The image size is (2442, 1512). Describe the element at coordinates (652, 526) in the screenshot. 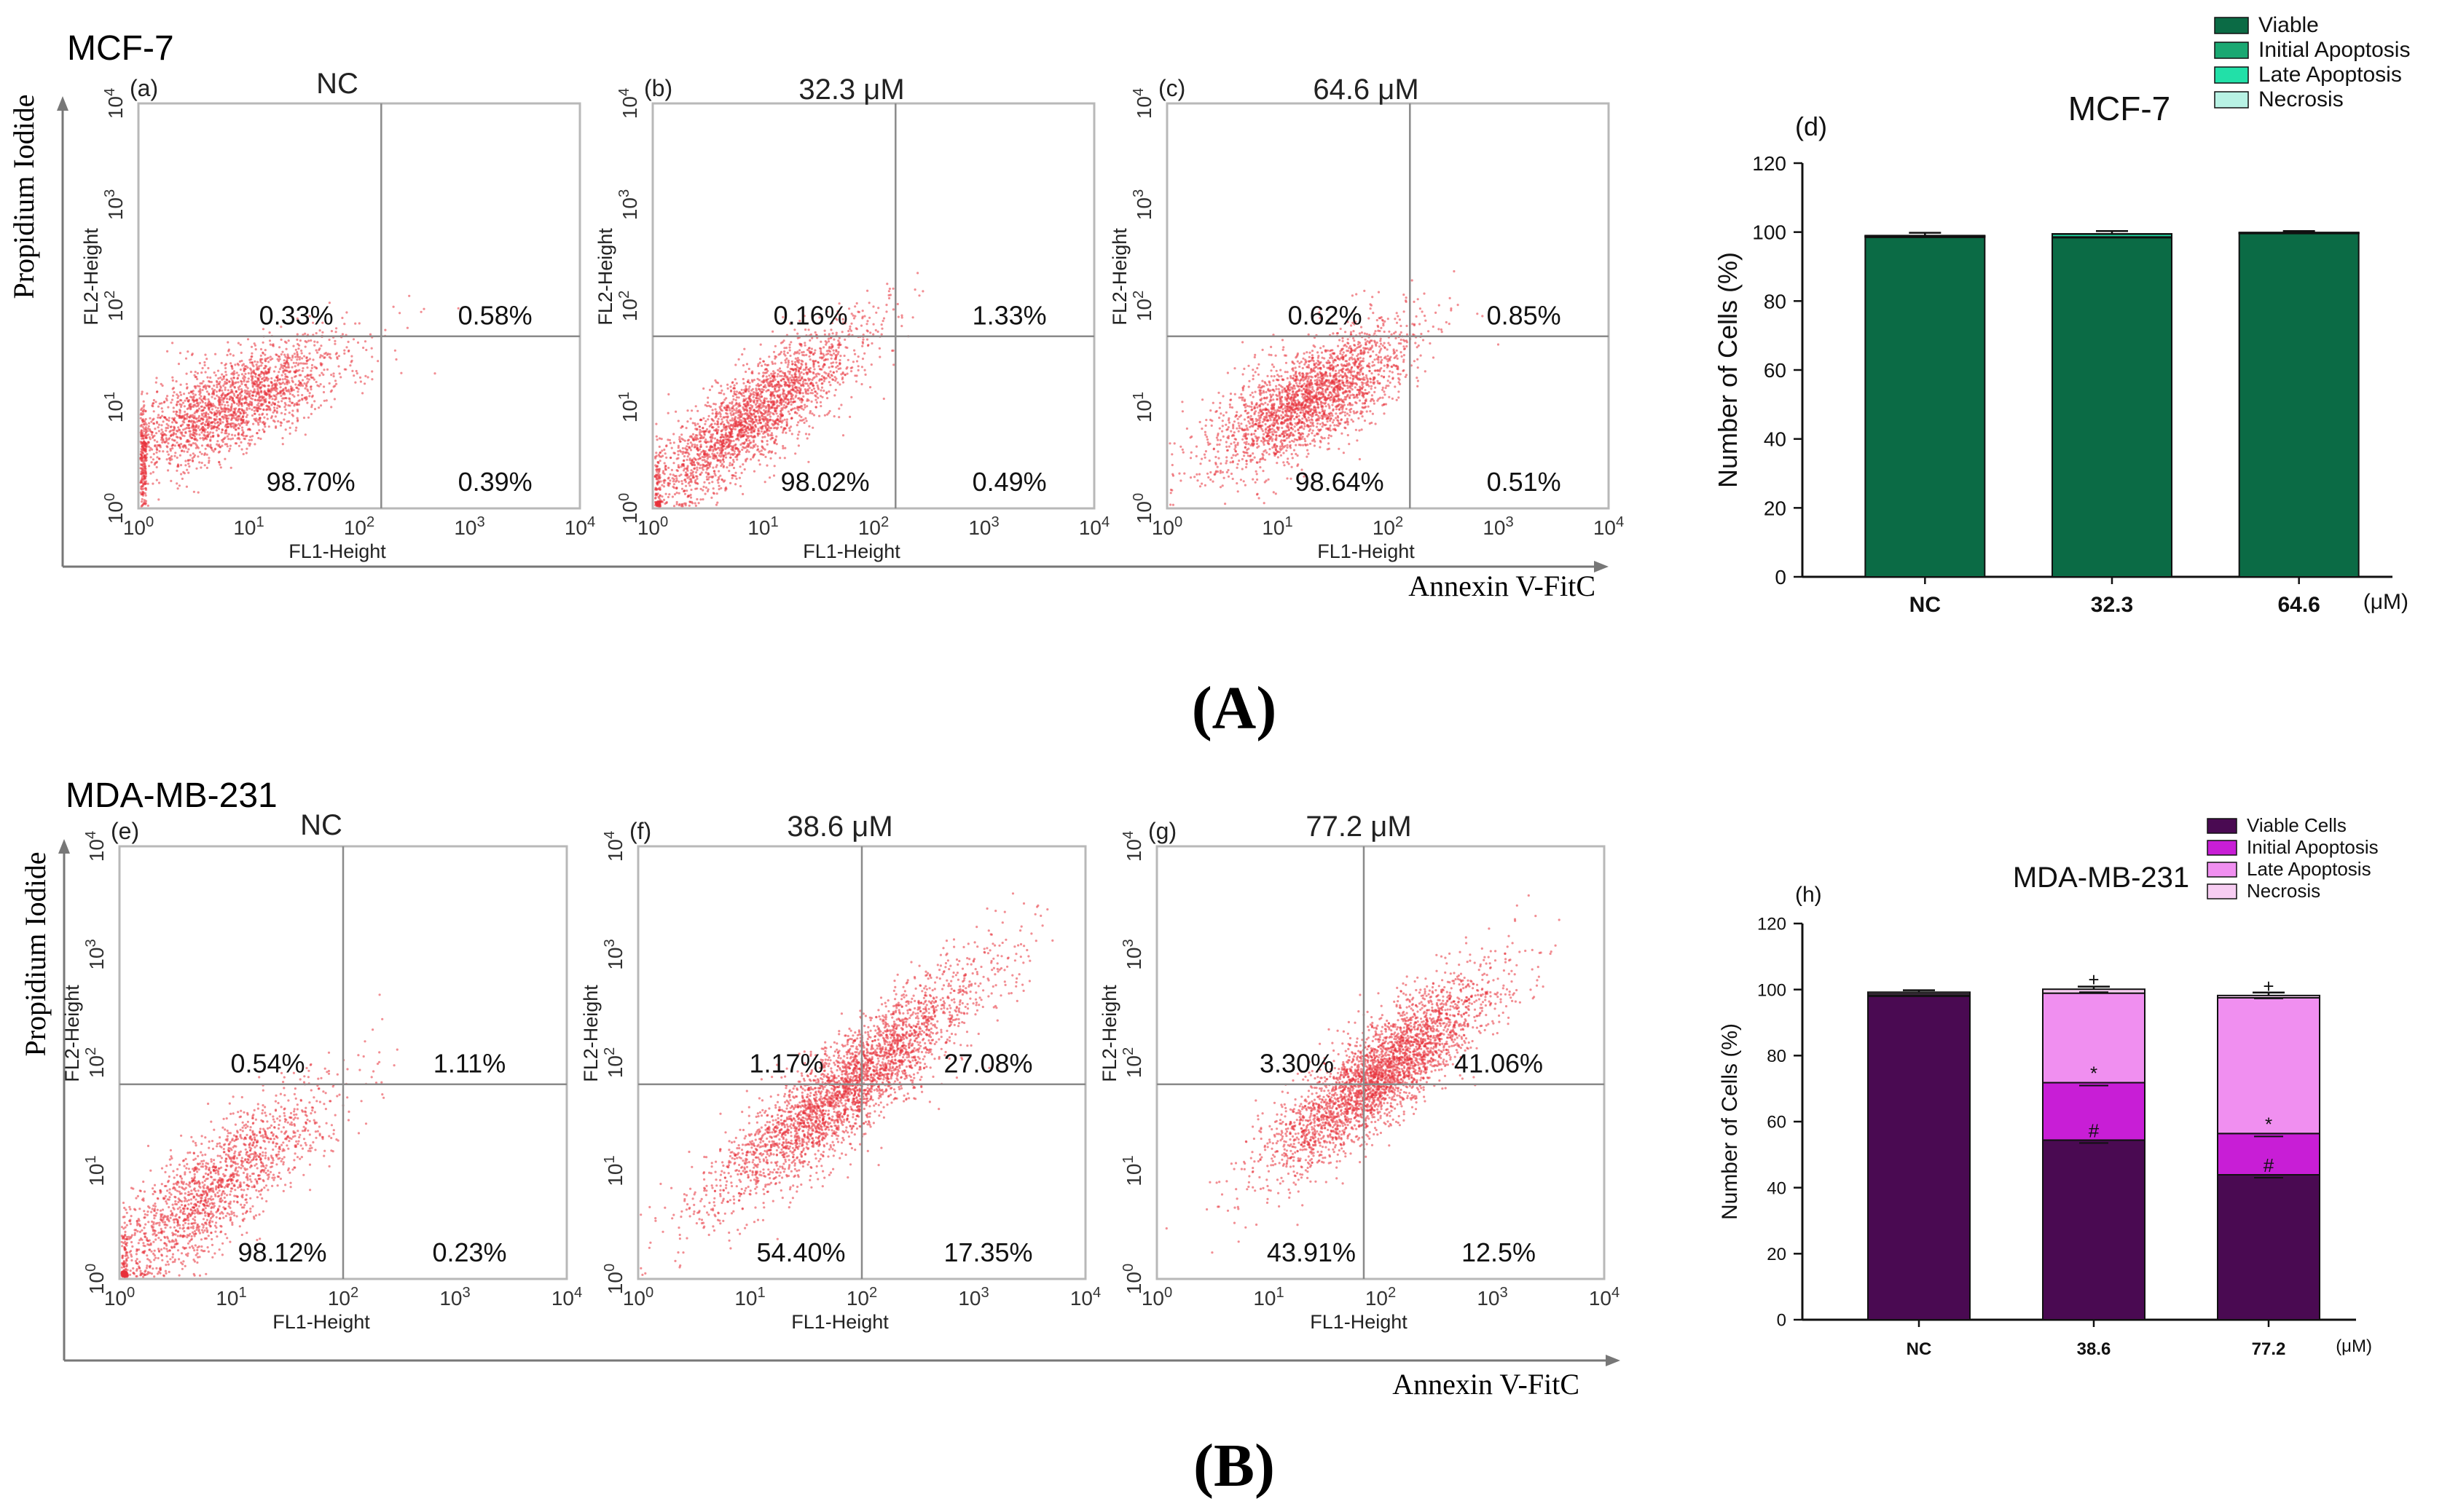

I see `x-tick-label: 100` at that location.